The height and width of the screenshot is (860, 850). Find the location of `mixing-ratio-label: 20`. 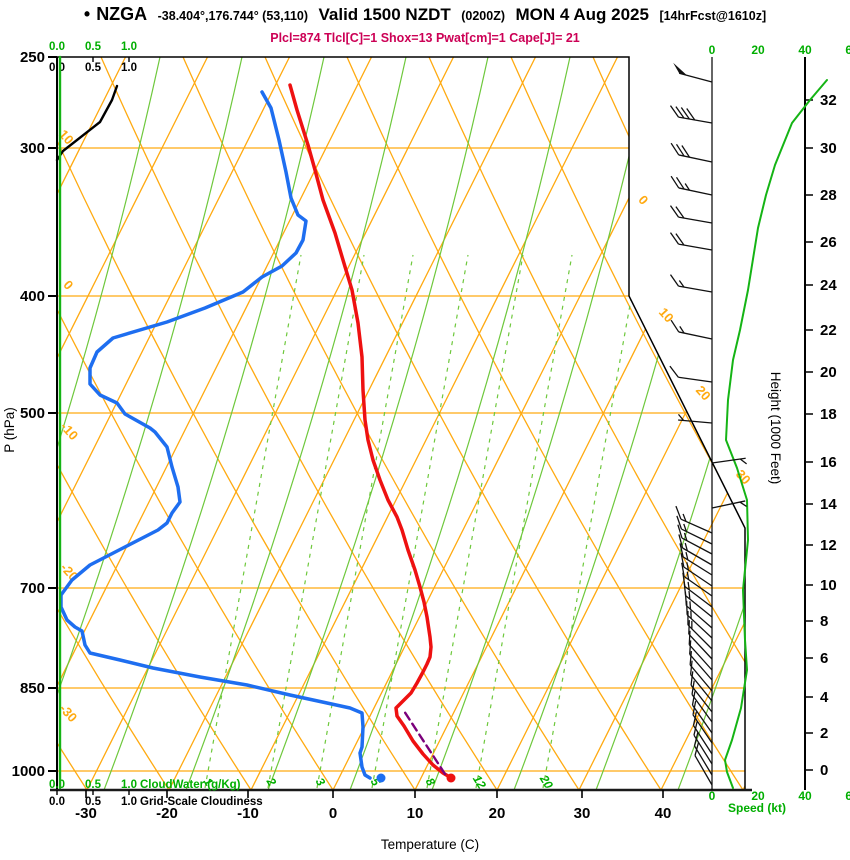

mixing-ratio-label: 20 is located at coordinates (546, 782).